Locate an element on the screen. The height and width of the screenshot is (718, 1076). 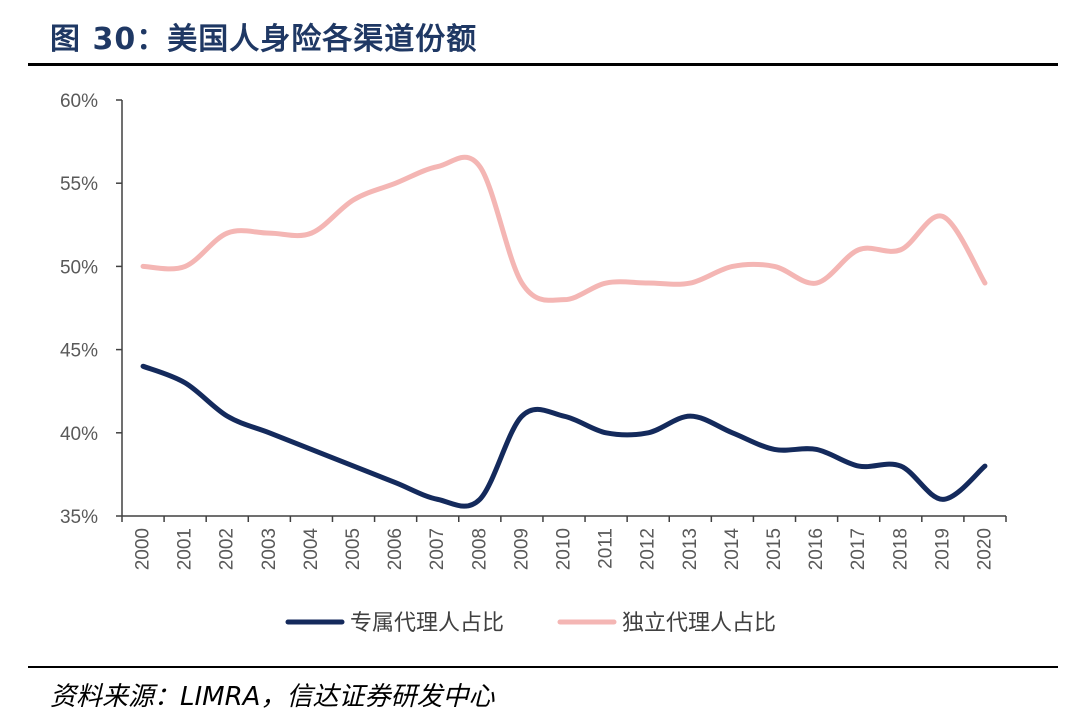
y-tick-label: 60% is located at coordinates (79, 101).